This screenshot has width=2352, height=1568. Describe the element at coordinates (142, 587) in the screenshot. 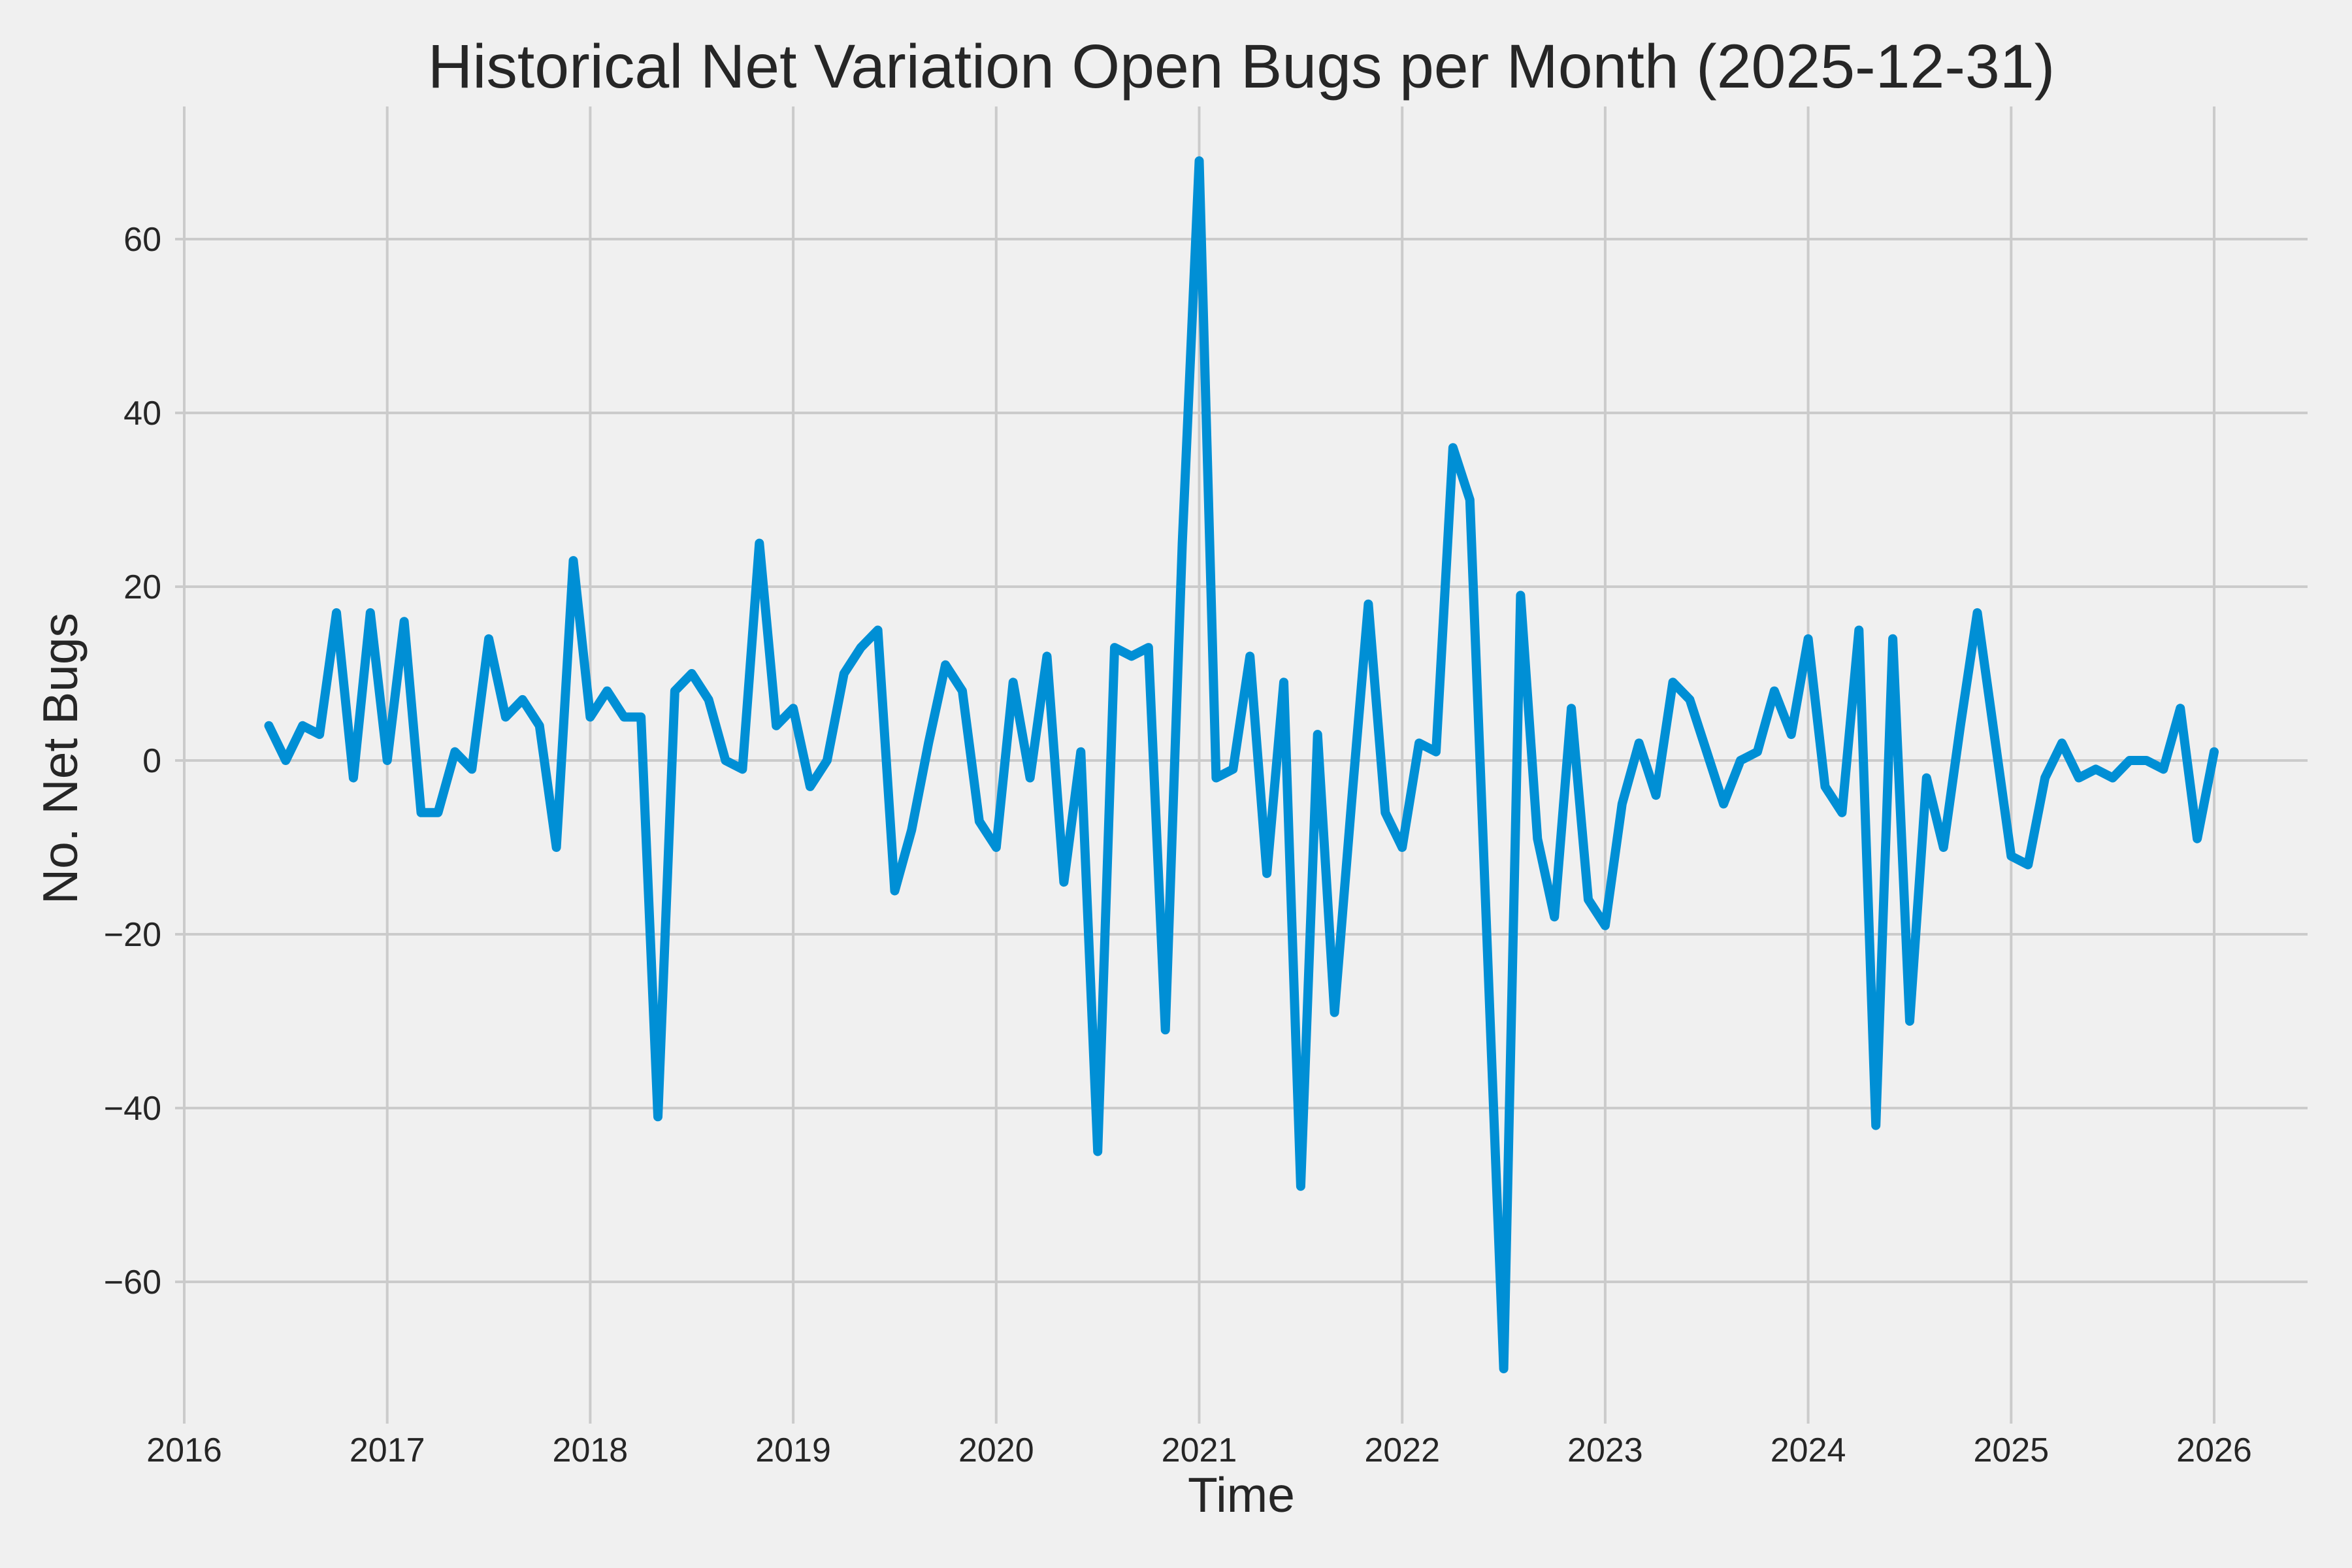

I see `svg-text: 20` at that location.